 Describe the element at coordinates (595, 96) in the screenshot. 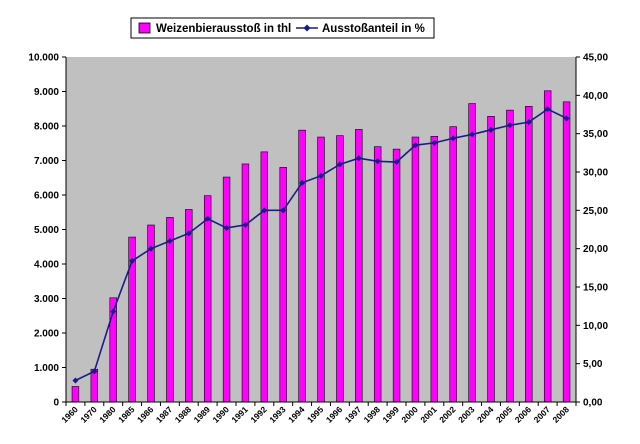

I see `right-tick-label: 40,00` at that location.